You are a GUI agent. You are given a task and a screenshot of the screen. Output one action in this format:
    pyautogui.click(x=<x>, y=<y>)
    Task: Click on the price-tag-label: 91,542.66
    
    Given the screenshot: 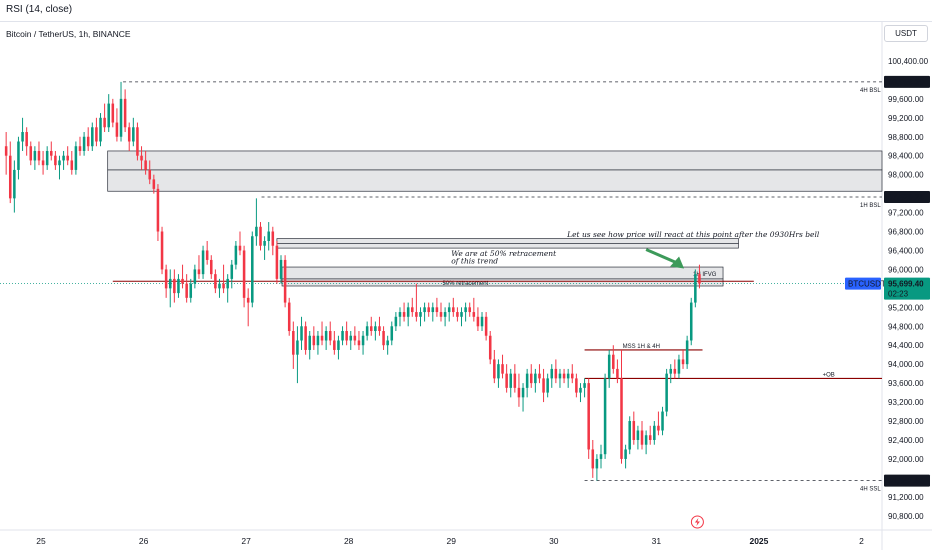 What is the action you would take?
    pyautogui.click(x=906, y=481)
    